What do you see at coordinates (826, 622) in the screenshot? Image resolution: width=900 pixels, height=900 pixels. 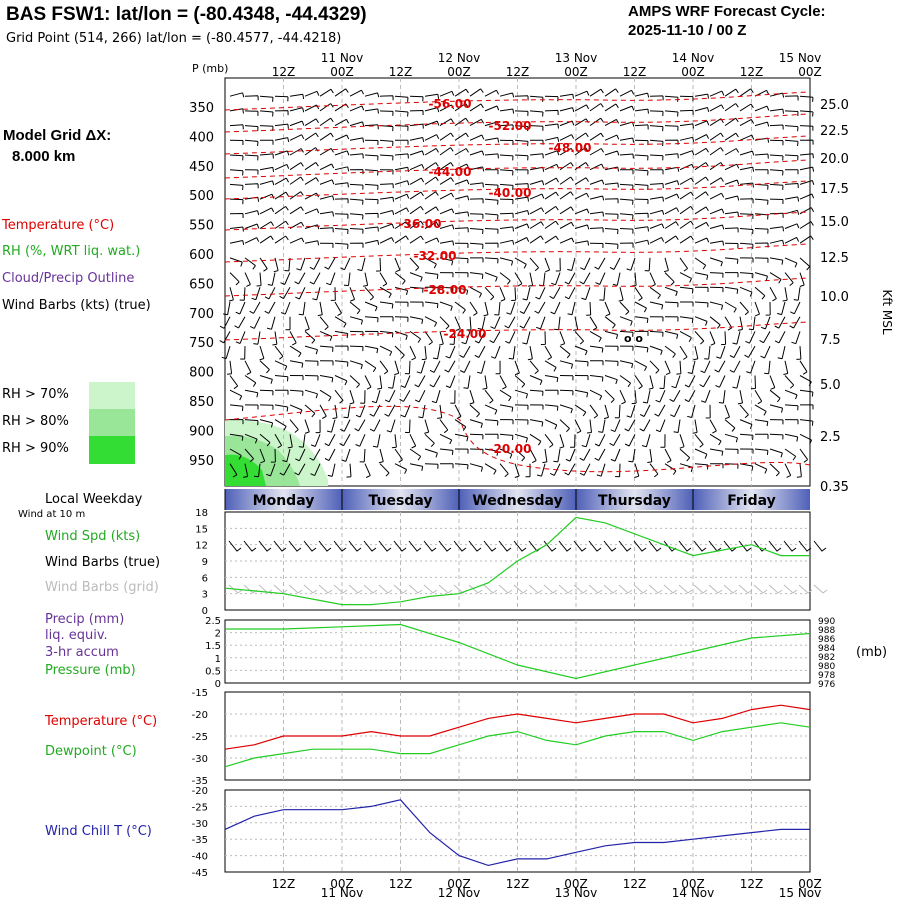 I see `pressure-tick-label: 990` at bounding box center [826, 622].